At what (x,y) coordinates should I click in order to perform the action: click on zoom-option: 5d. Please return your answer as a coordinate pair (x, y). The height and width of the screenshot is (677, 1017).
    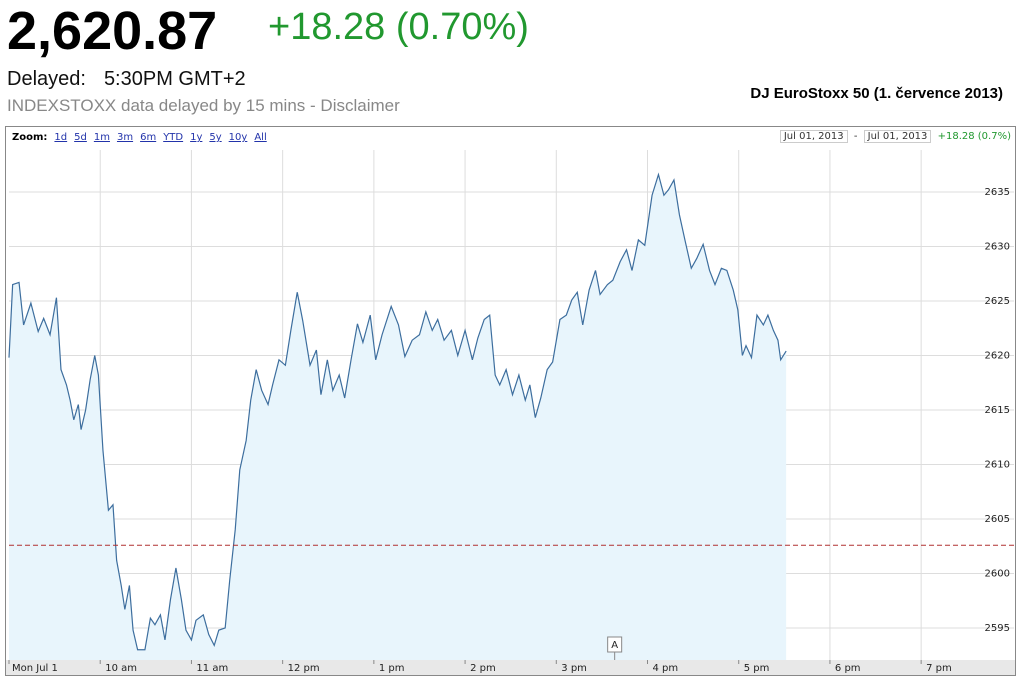
    Looking at the image, I should click on (80, 137).